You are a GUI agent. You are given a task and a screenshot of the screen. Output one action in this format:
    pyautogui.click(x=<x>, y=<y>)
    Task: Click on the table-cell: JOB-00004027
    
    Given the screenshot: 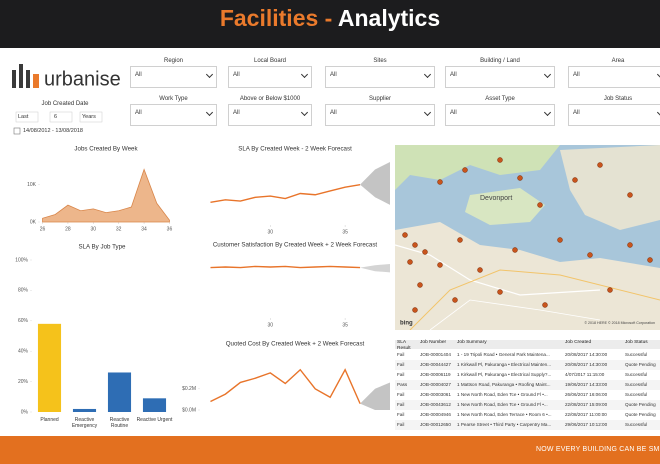 What is the action you would take?
    pyautogui.click(x=435, y=384)
    